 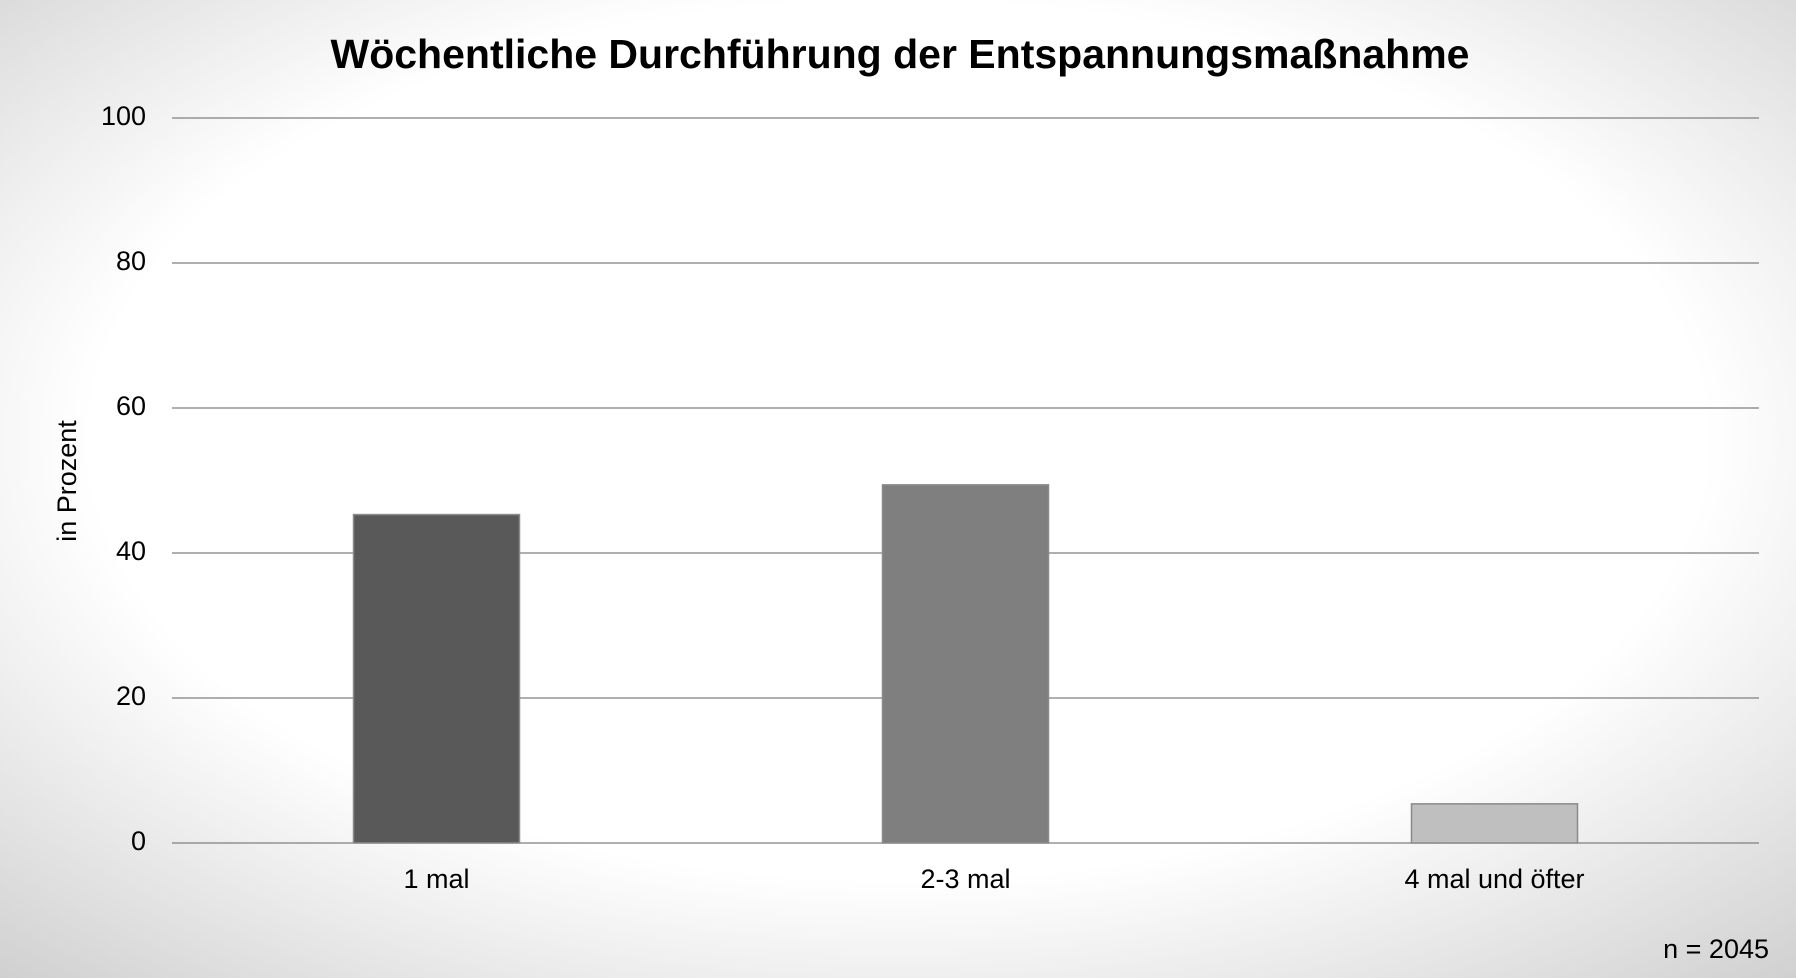 I want to click on sample-size-note: n = 2045, so click(x=1716, y=949).